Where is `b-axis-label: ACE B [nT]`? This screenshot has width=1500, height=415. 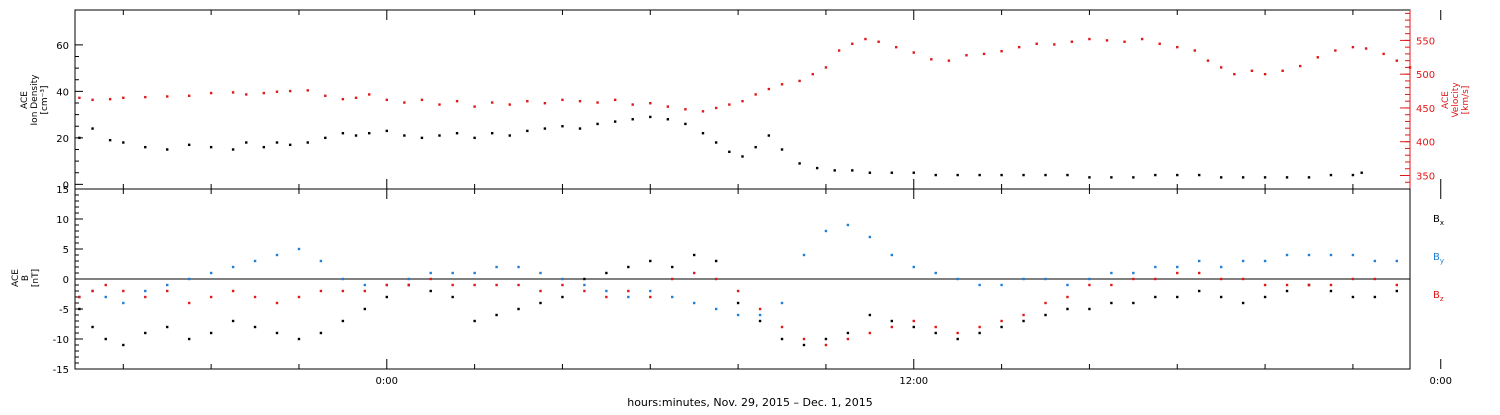
b-axis-label: ACE B [nT] is located at coordinates (26, 278).